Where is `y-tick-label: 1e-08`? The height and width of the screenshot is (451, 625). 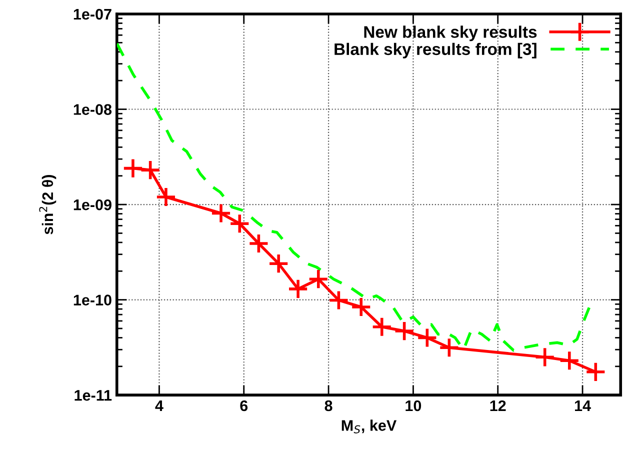
y-tick-label: 1e-08 is located at coordinates (93, 109).